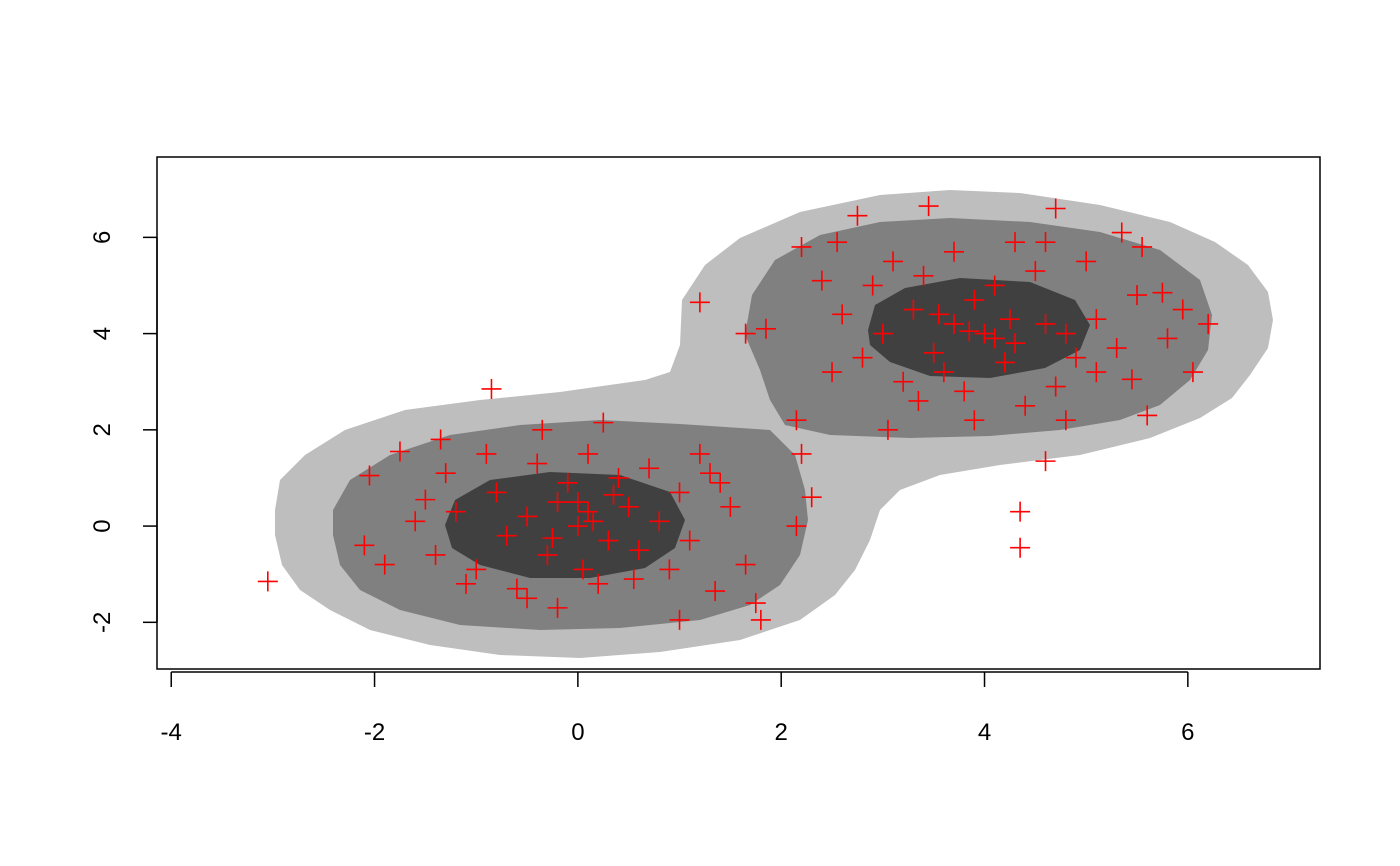 This screenshot has width=1400, height=866. I want to click on x-tick-label: -2, so click(374, 732).